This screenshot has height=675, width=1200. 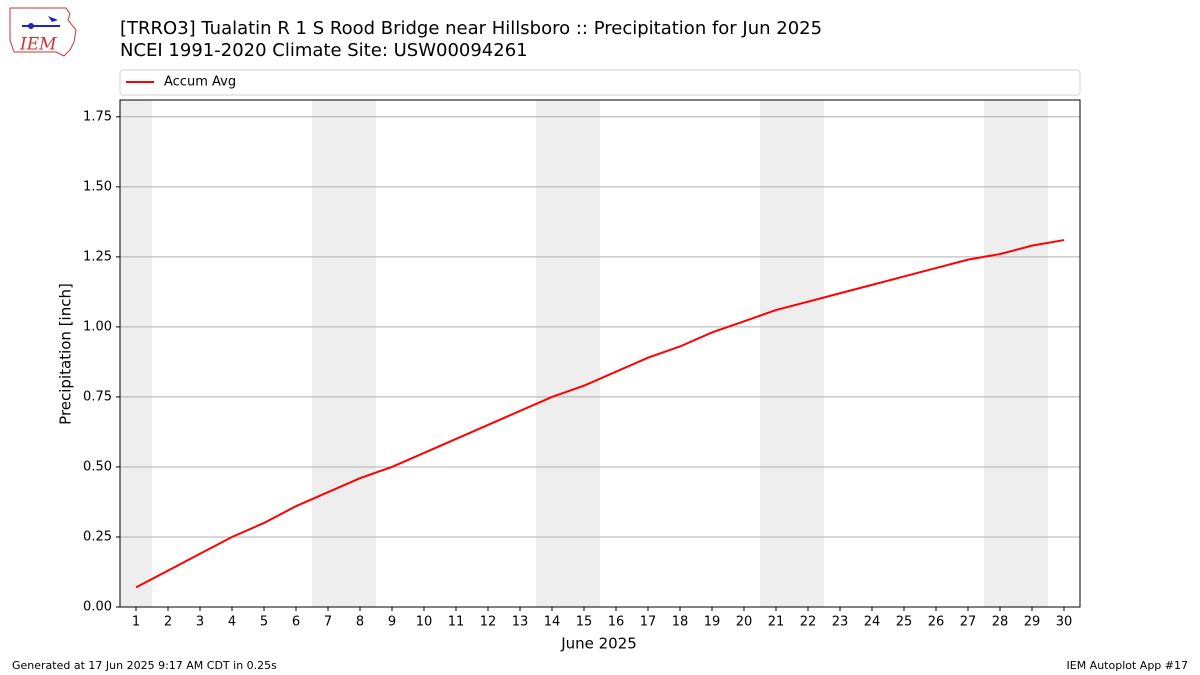 I want to click on x-tick-label: 4, so click(x=232, y=622).